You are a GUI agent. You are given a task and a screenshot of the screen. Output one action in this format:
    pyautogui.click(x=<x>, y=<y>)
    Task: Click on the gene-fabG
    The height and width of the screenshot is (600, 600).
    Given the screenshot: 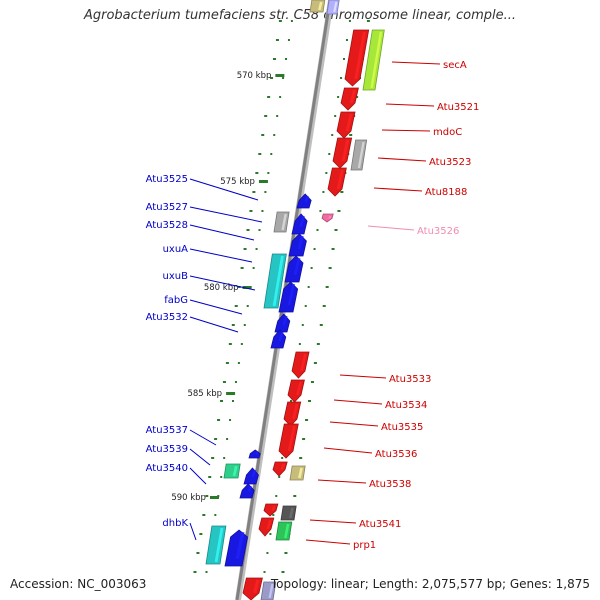 What is the action you would take?
    pyautogui.click(x=288, y=297)
    